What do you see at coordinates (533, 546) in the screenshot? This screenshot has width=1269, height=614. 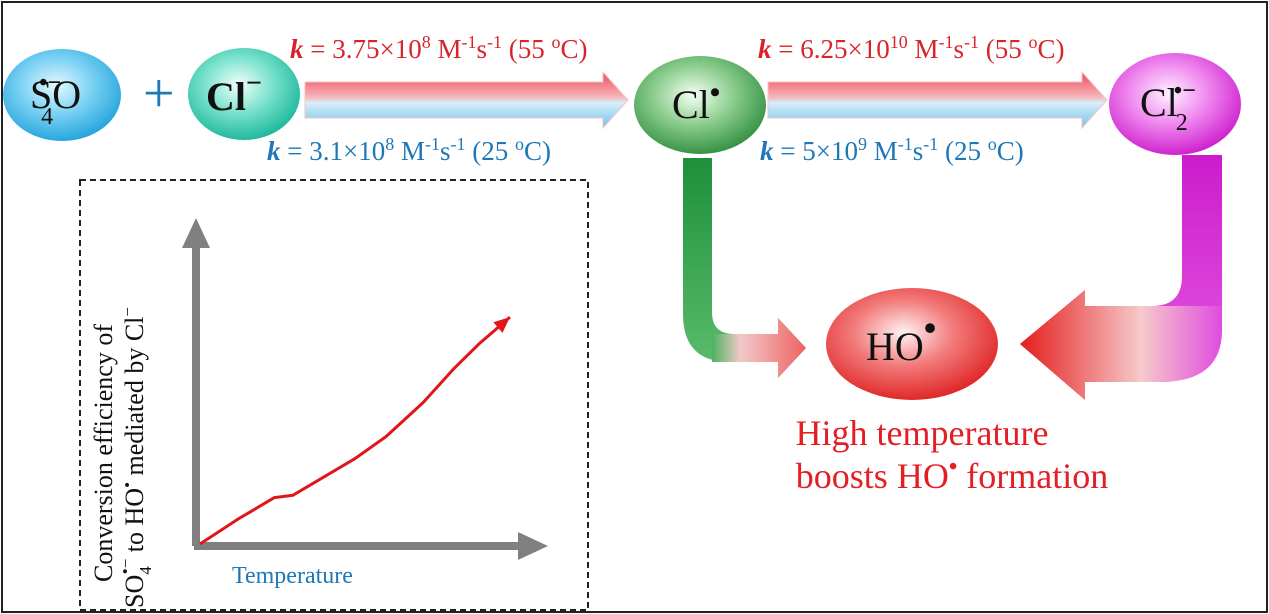 I see `x-axis-arrowhead` at bounding box center [533, 546].